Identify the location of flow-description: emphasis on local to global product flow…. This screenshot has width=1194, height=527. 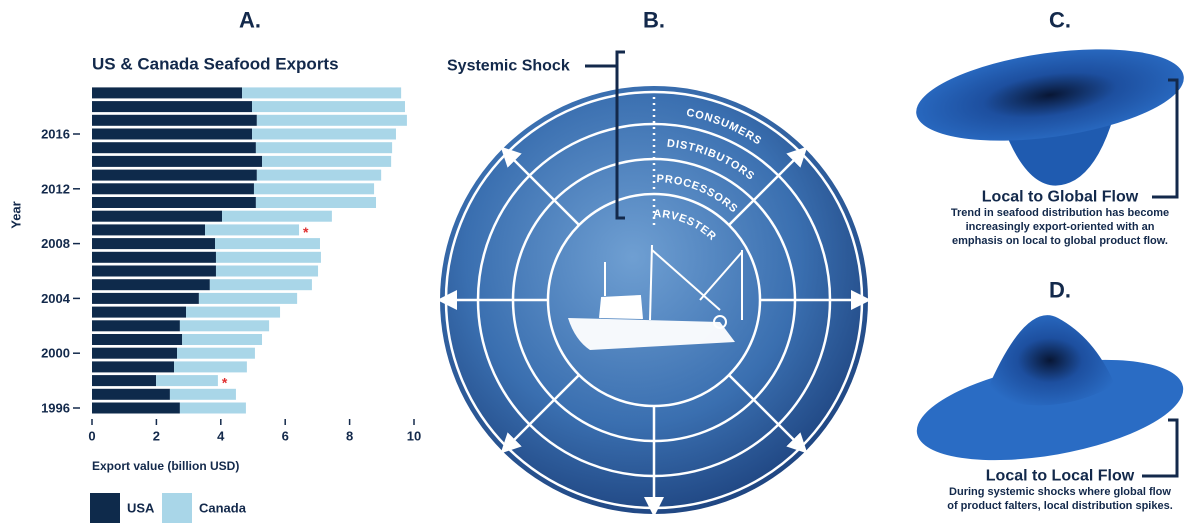
(1060, 241).